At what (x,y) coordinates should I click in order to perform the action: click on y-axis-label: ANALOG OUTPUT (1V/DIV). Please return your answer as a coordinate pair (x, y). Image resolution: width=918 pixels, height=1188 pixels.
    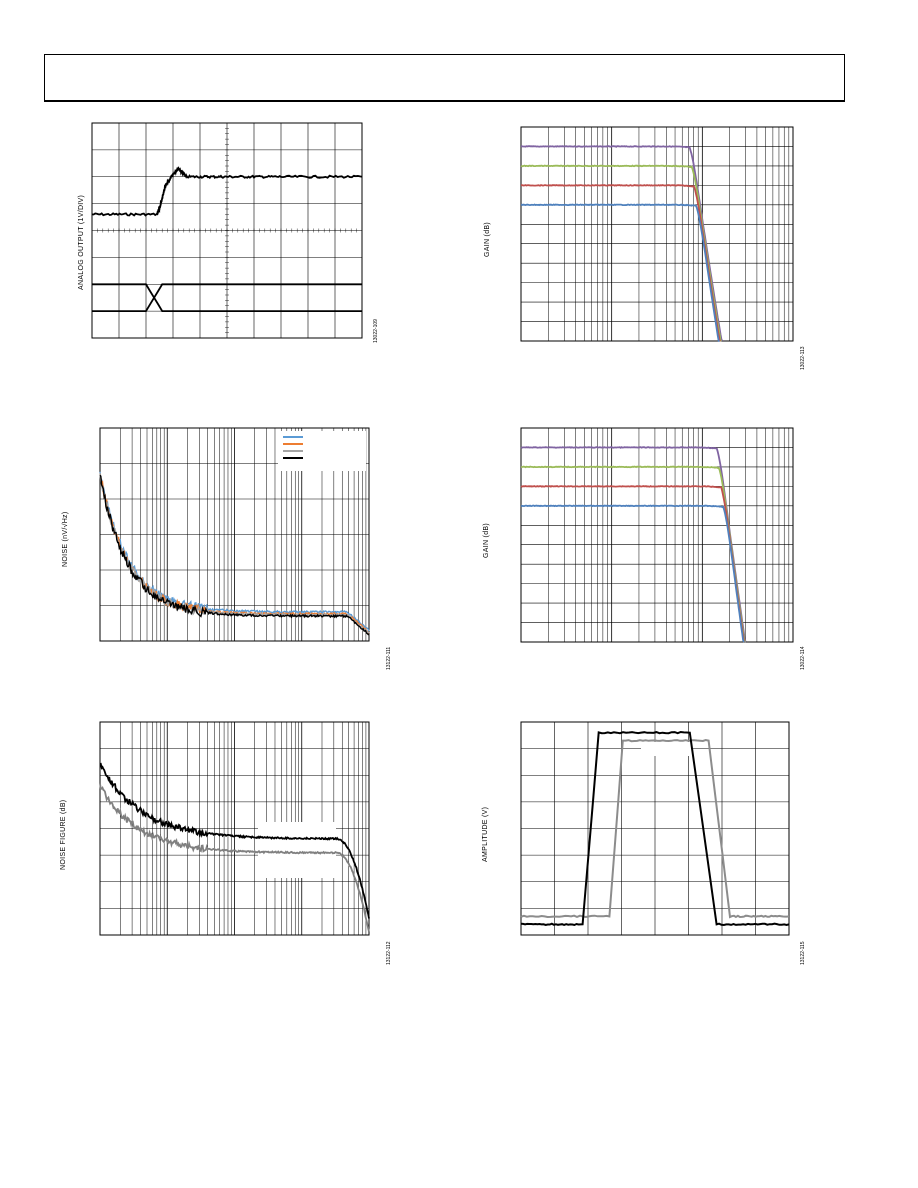
    Looking at the image, I should click on (81, 242).